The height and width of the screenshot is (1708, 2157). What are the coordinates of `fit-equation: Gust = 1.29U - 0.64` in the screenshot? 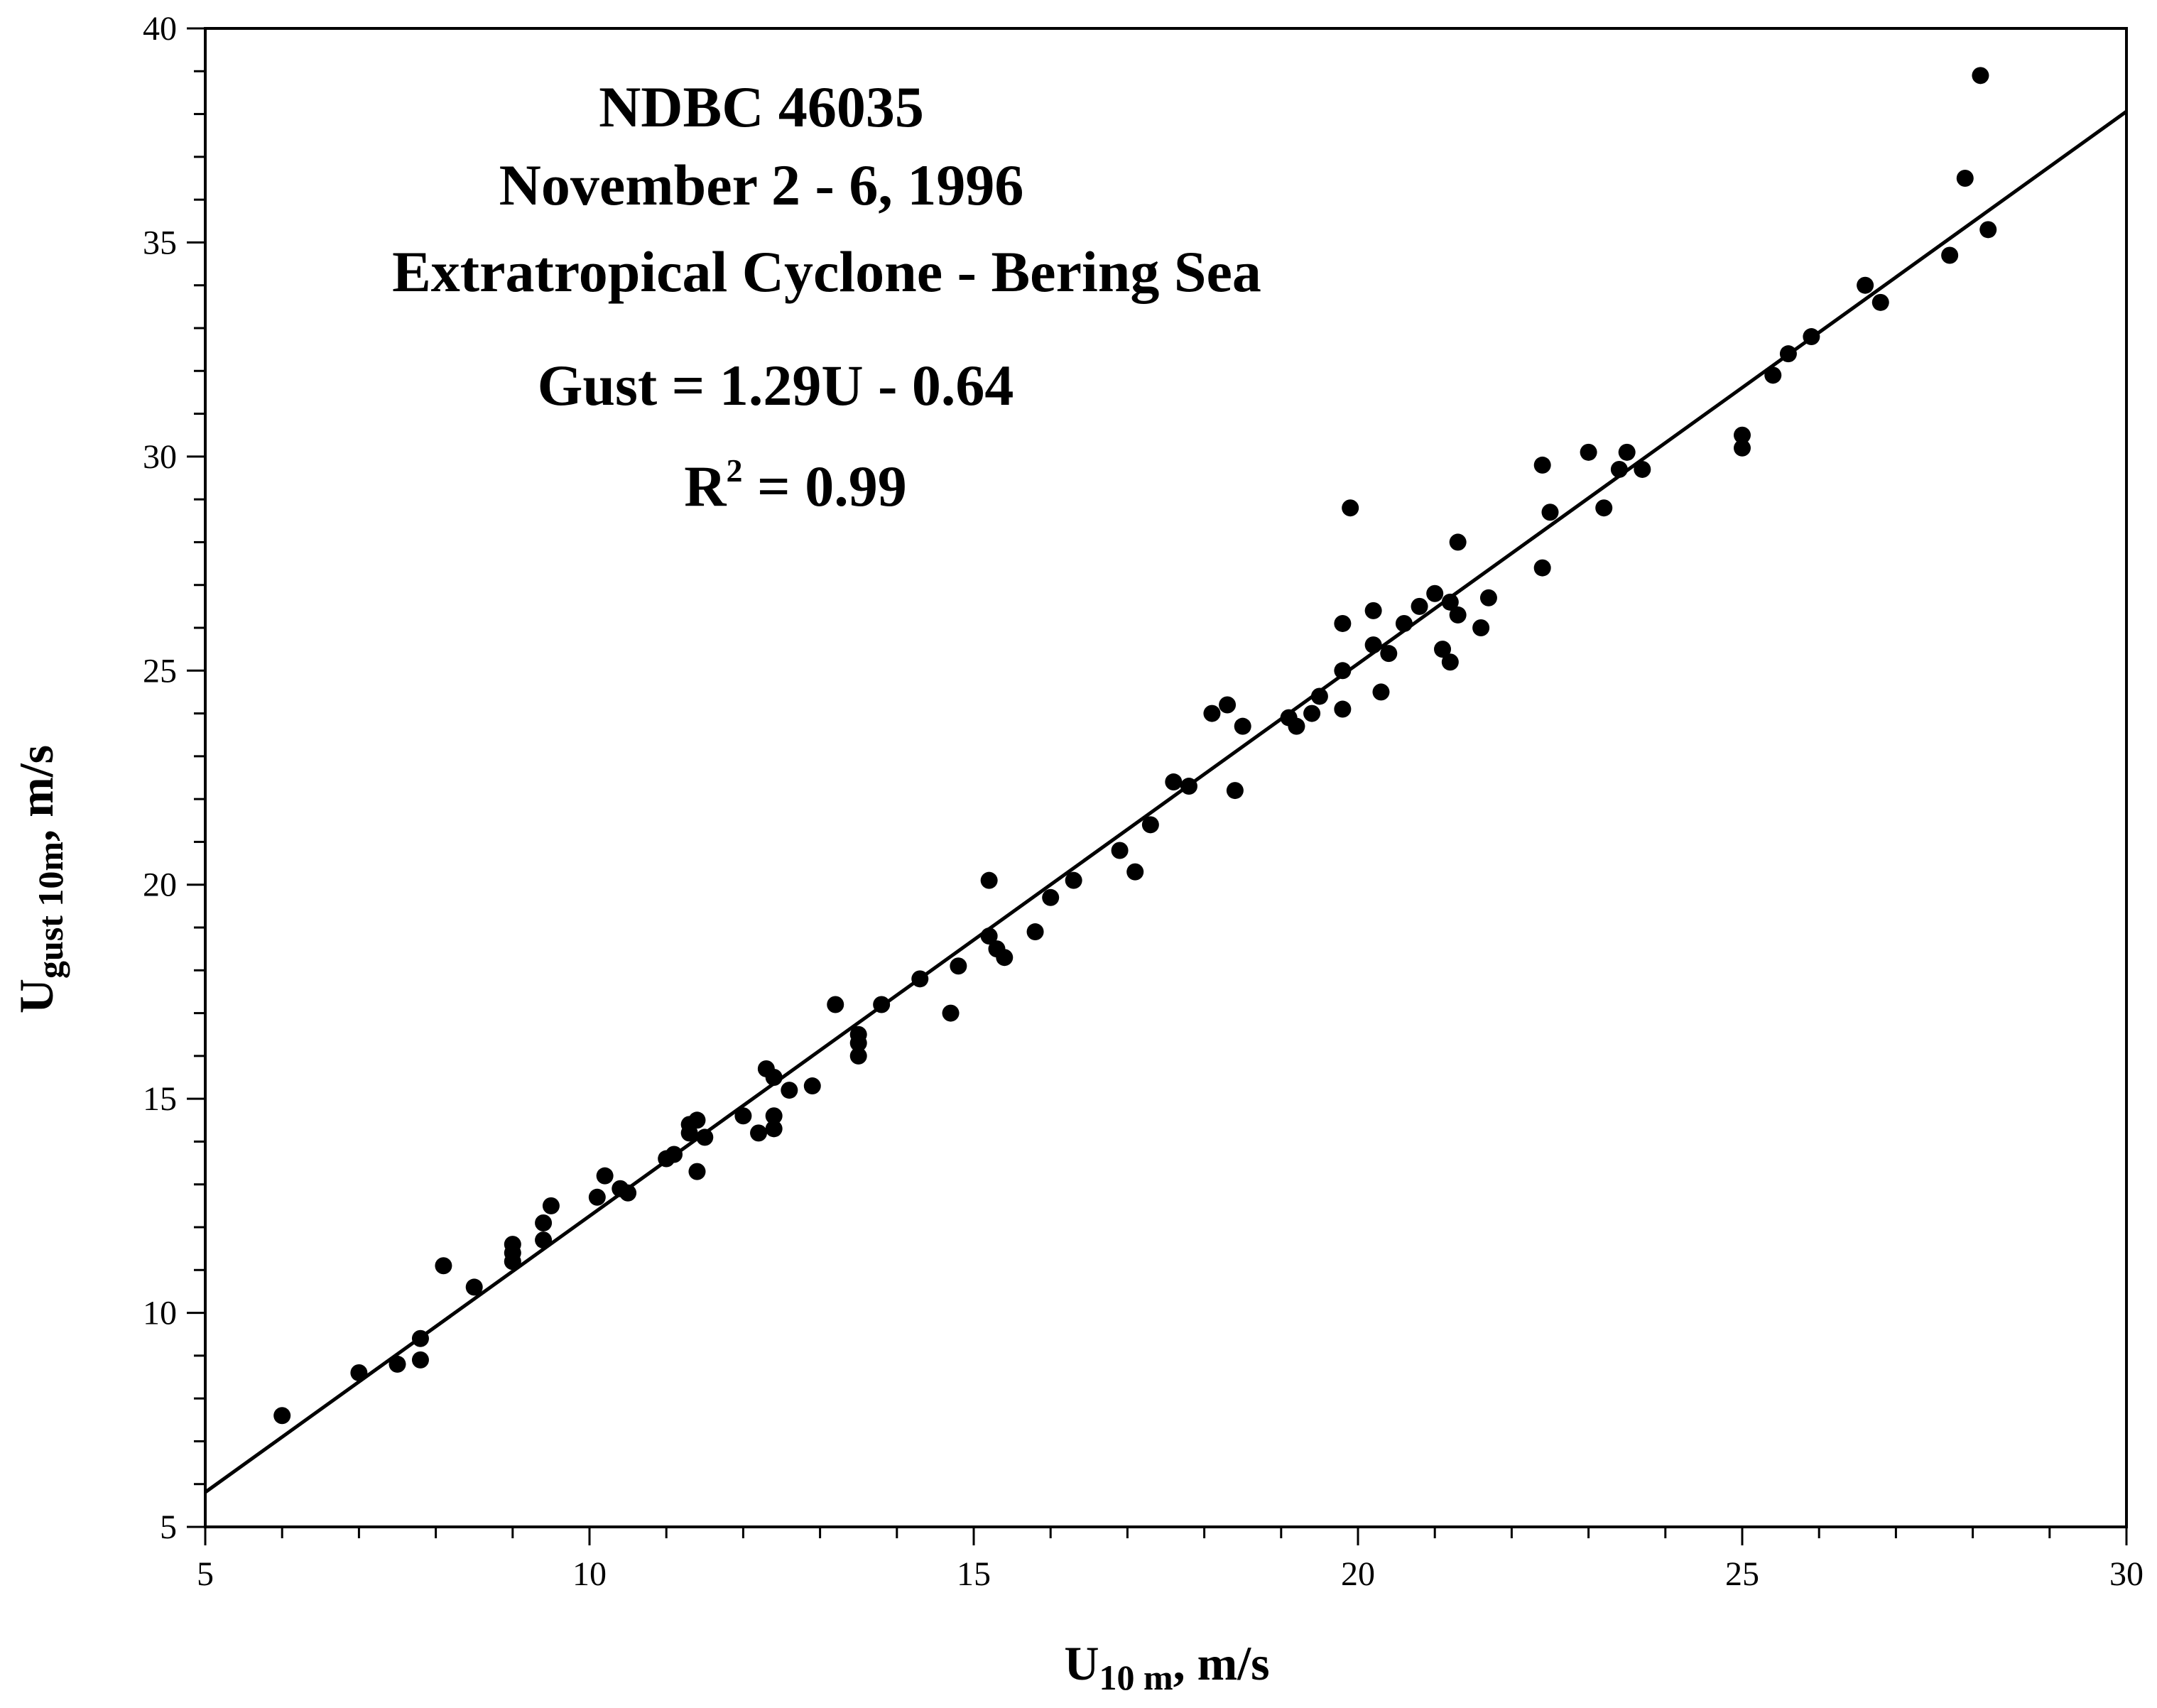 It's located at (776, 386).